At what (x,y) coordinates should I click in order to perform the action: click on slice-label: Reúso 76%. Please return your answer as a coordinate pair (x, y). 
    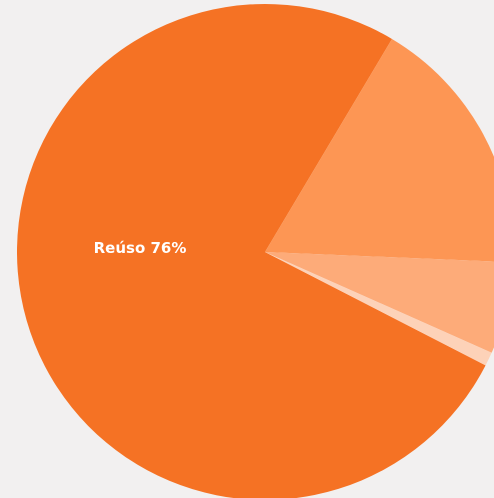
    Looking at the image, I should click on (140, 248).